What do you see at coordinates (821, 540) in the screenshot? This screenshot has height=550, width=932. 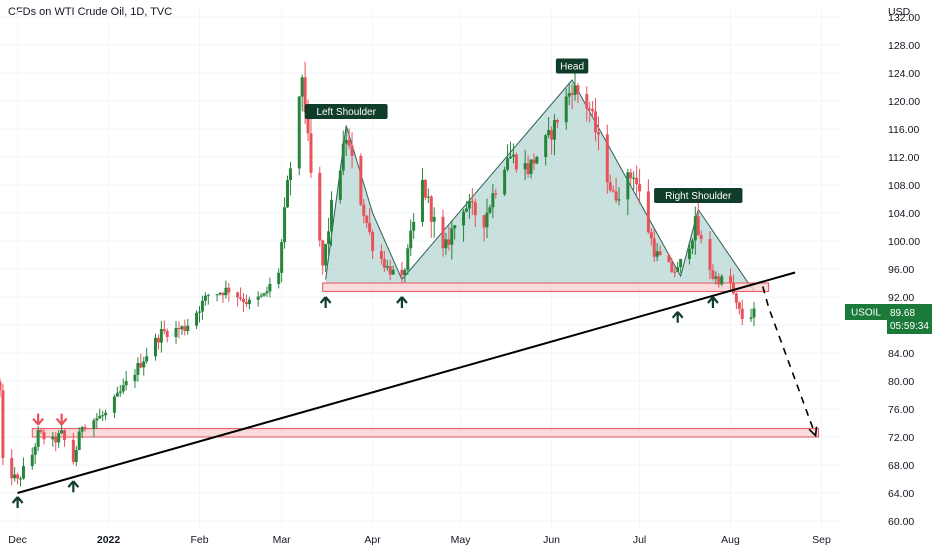 I see `x-tick-label: Sep` at bounding box center [821, 540].